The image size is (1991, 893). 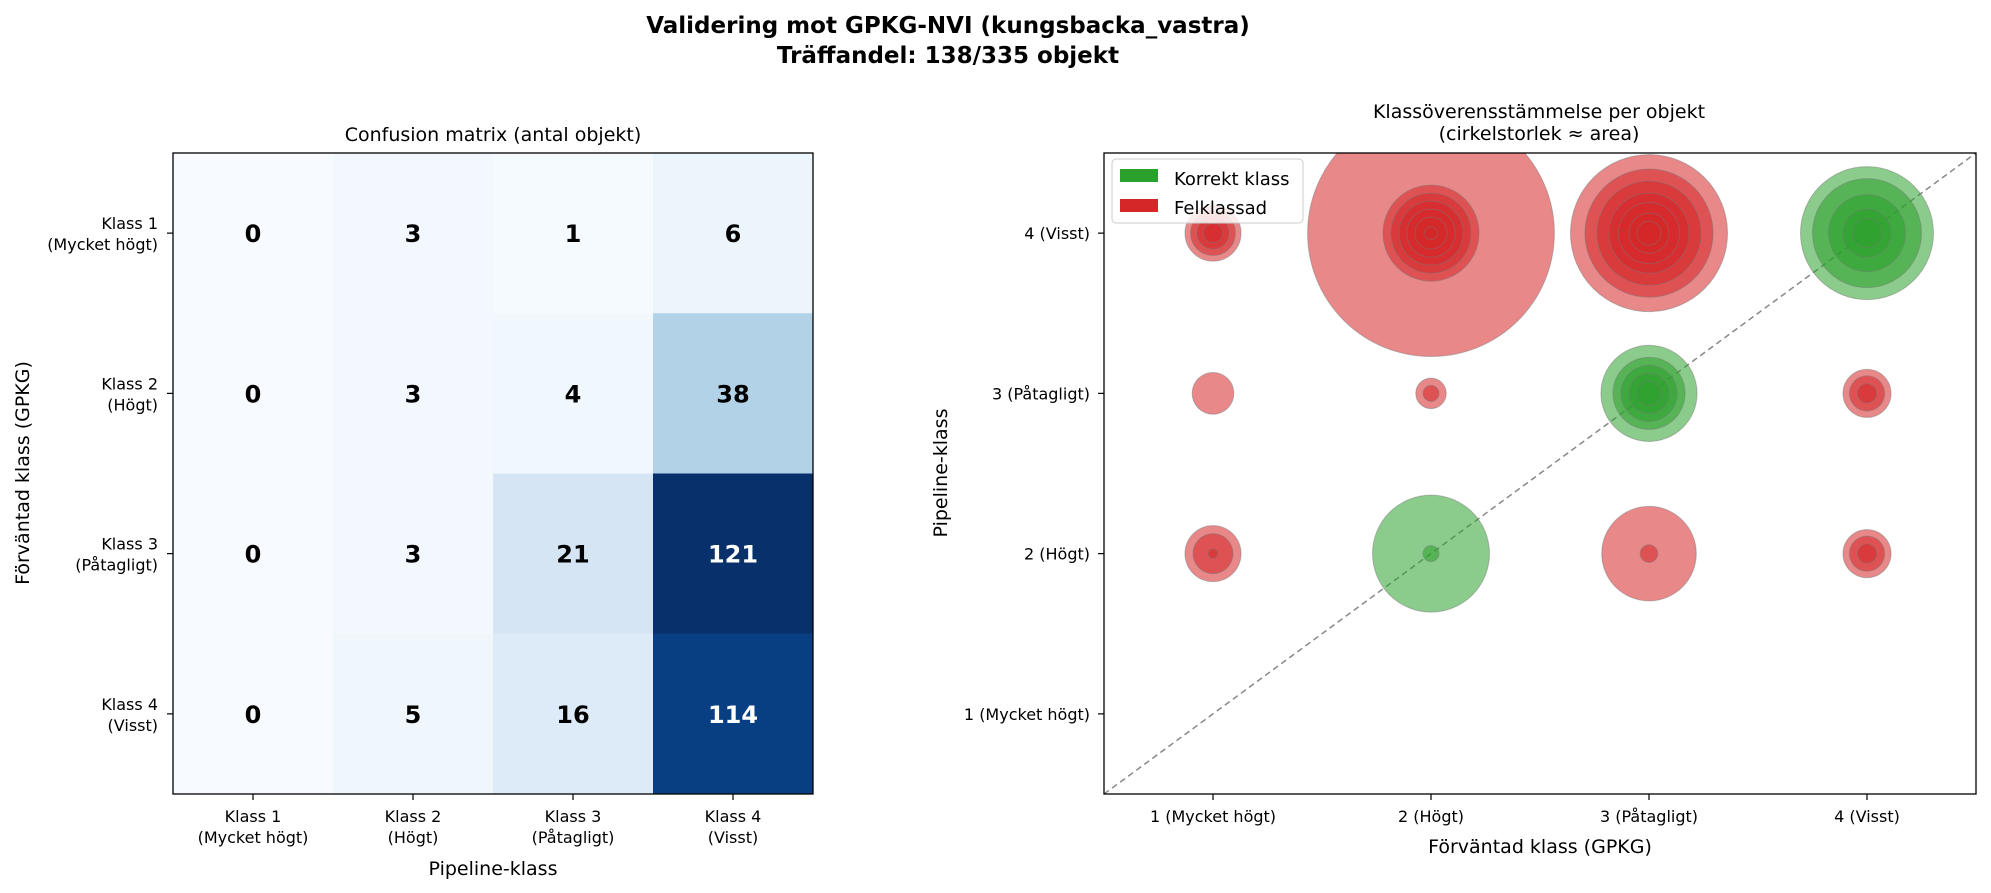 I want to click on cm-y-tick-label: (Påtagligt), so click(x=116, y=565).